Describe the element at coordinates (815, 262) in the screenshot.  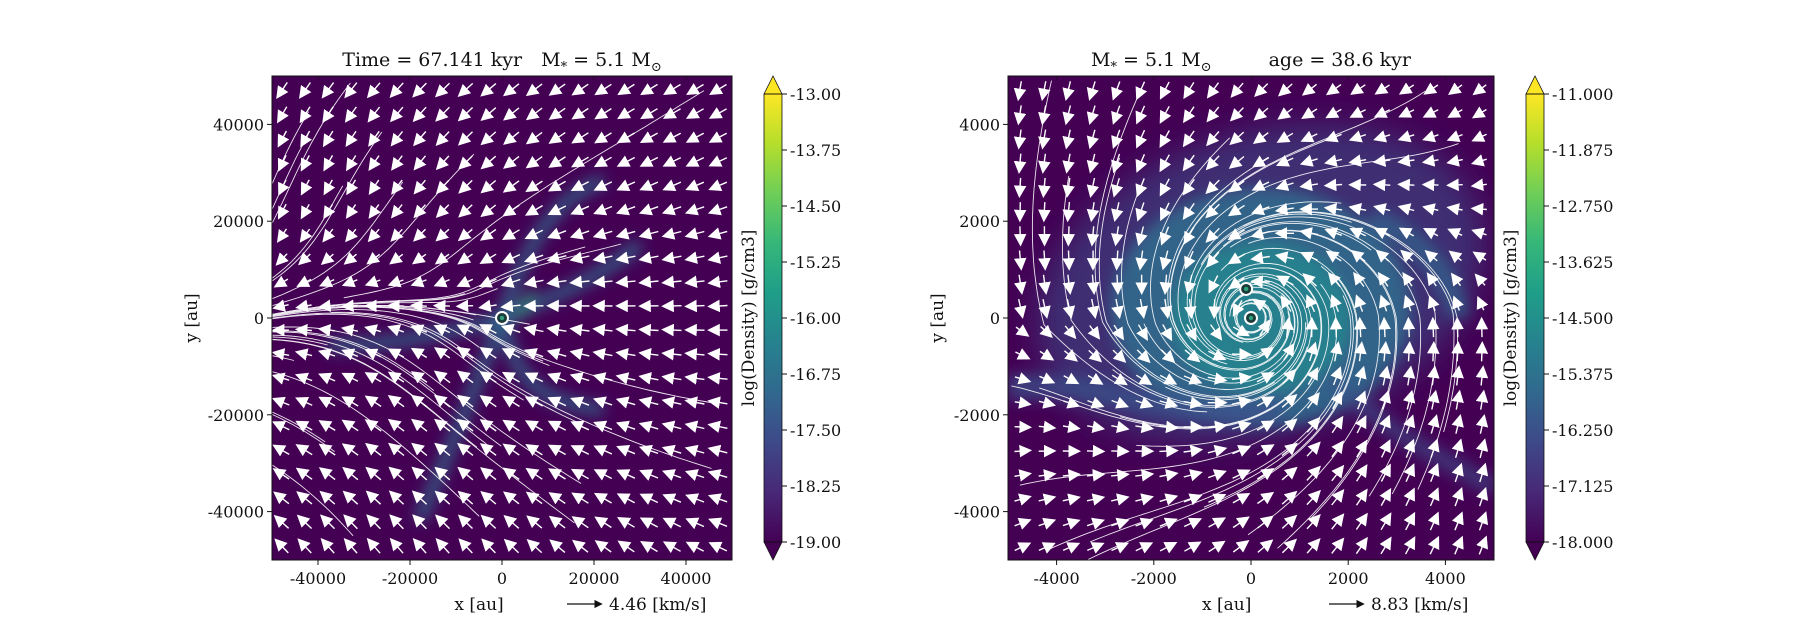
I see `colorbar-tick-label: -15.25` at that location.